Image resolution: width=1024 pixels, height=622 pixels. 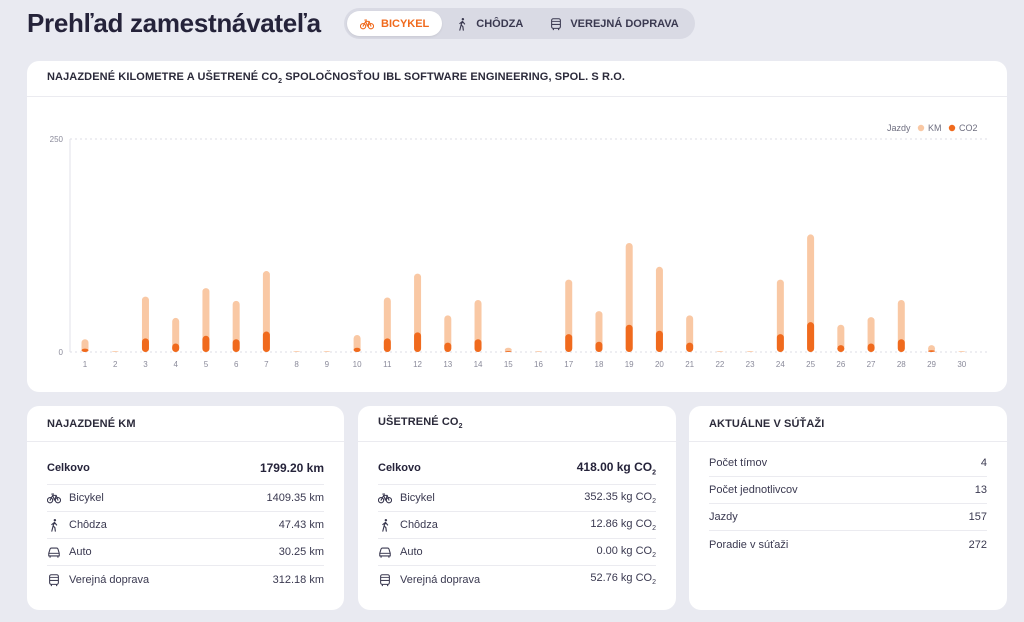 What do you see at coordinates (185, 552) in the screenshot?
I see `km-row-car: Auto 30.25 km` at bounding box center [185, 552].